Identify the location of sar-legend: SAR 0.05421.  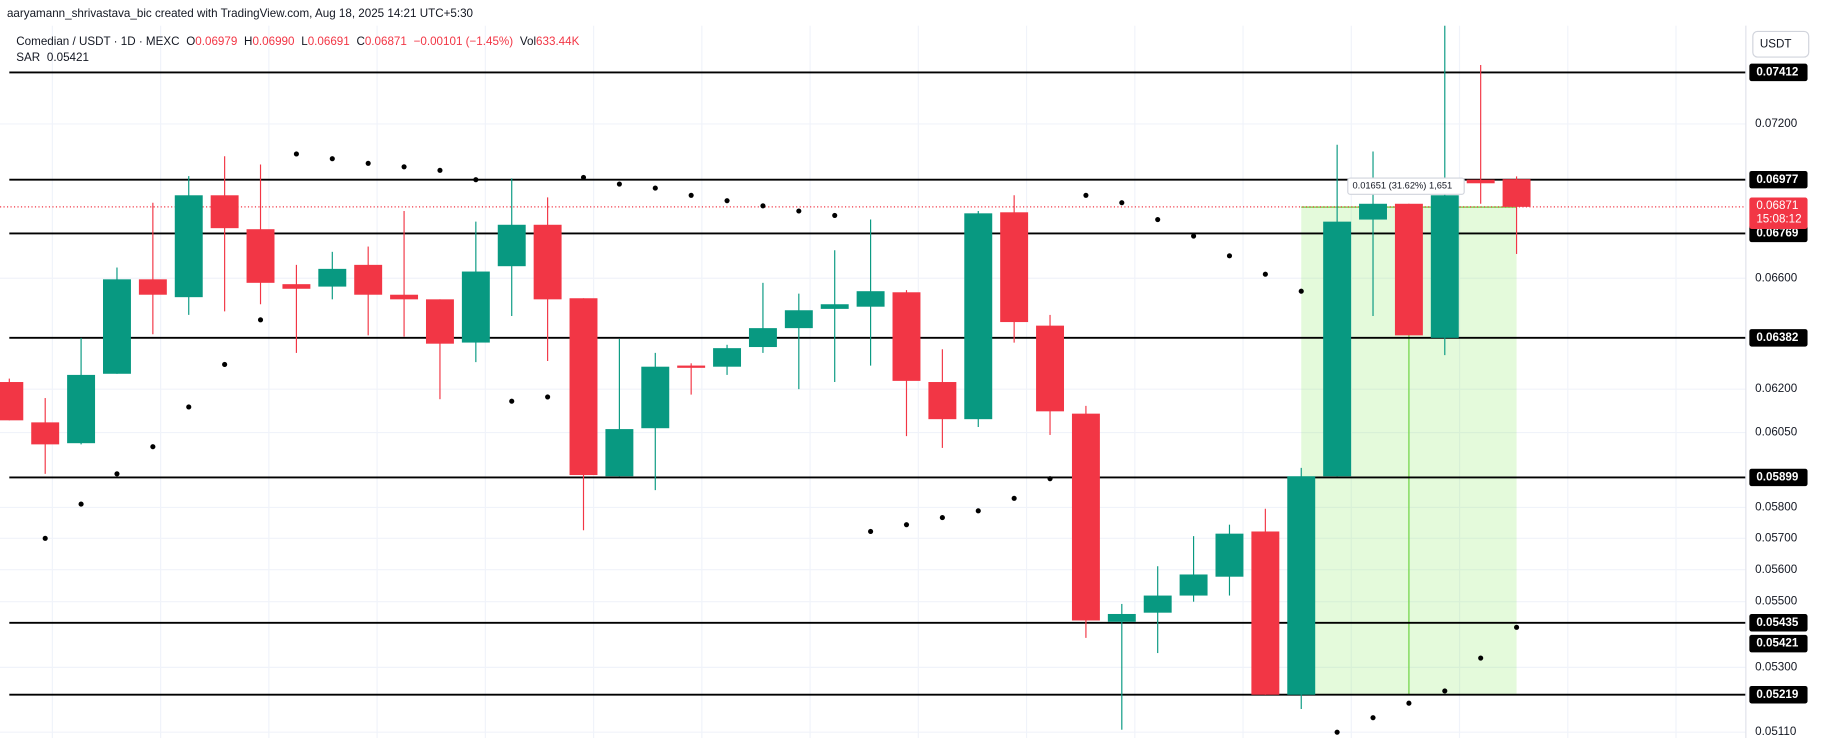
(52, 57).